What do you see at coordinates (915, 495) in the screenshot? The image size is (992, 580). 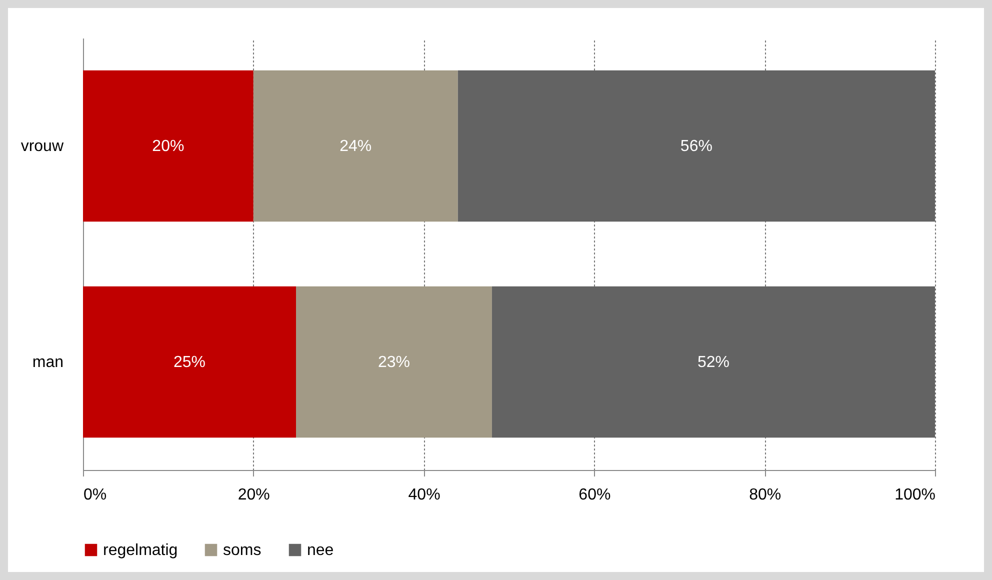 I see `x-tick-label: 100%` at bounding box center [915, 495].